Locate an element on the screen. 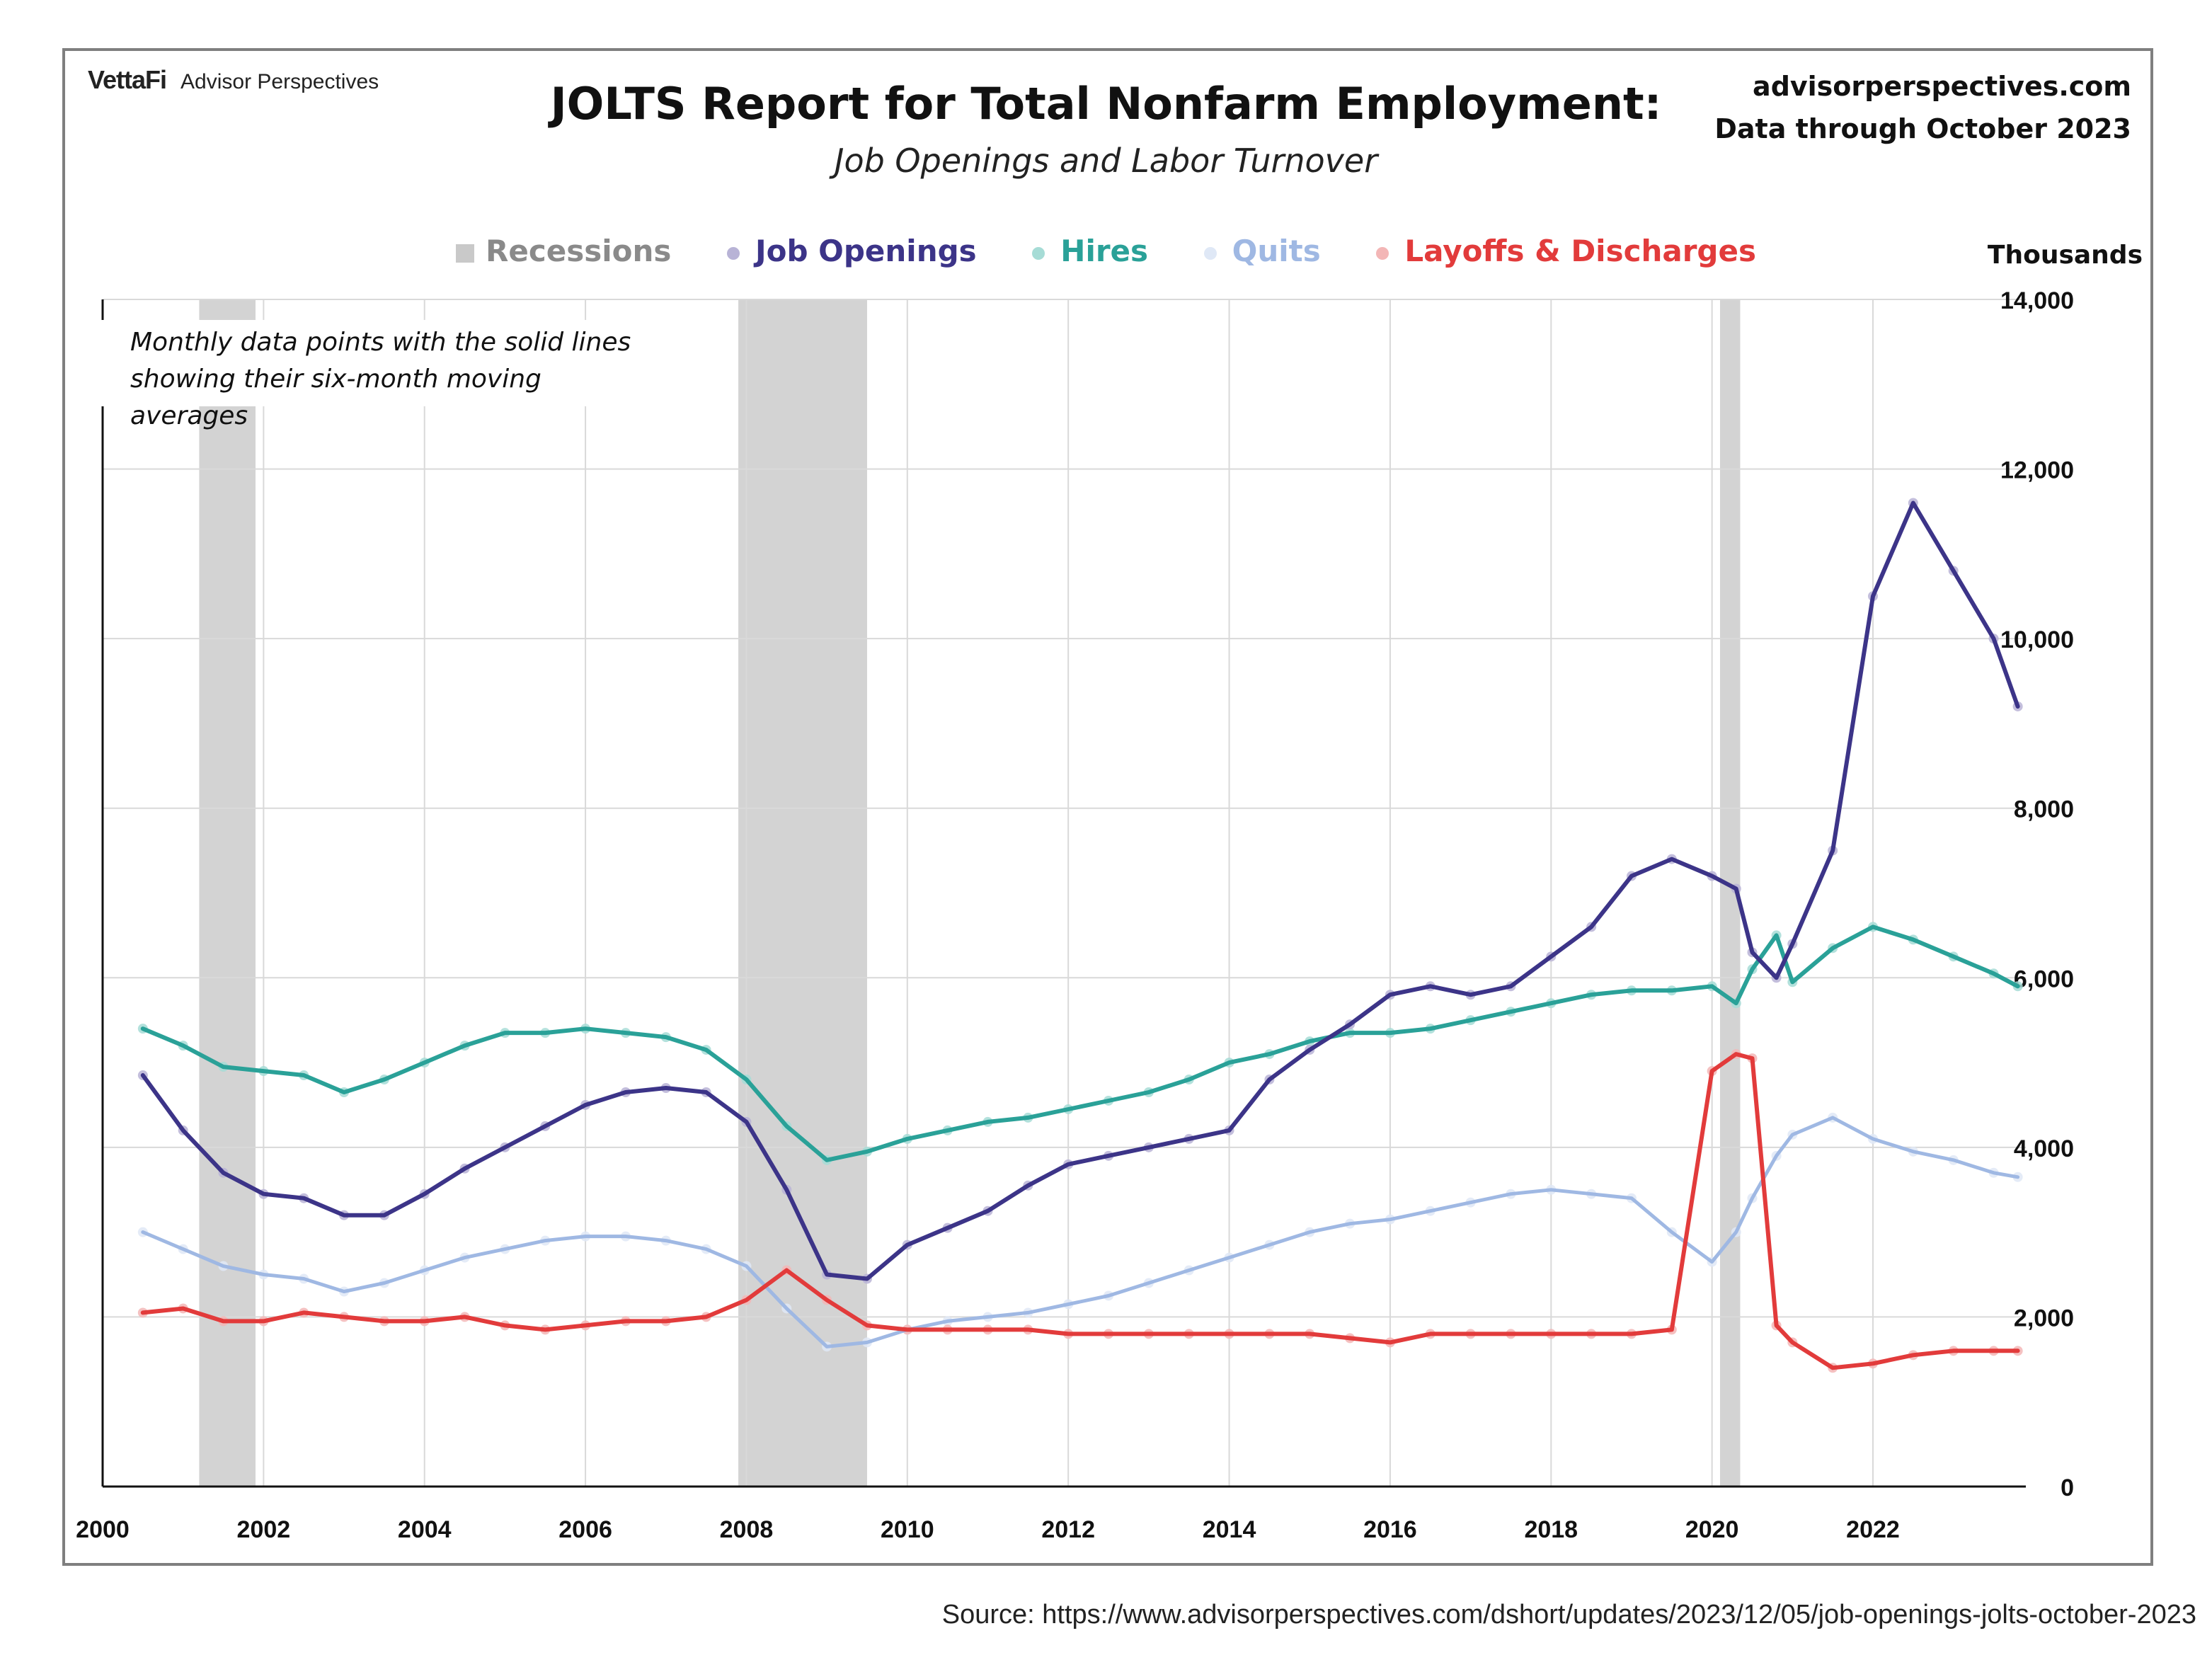 The image size is (2212, 1655). x-tick-label: 2002 is located at coordinates (264, 1530).